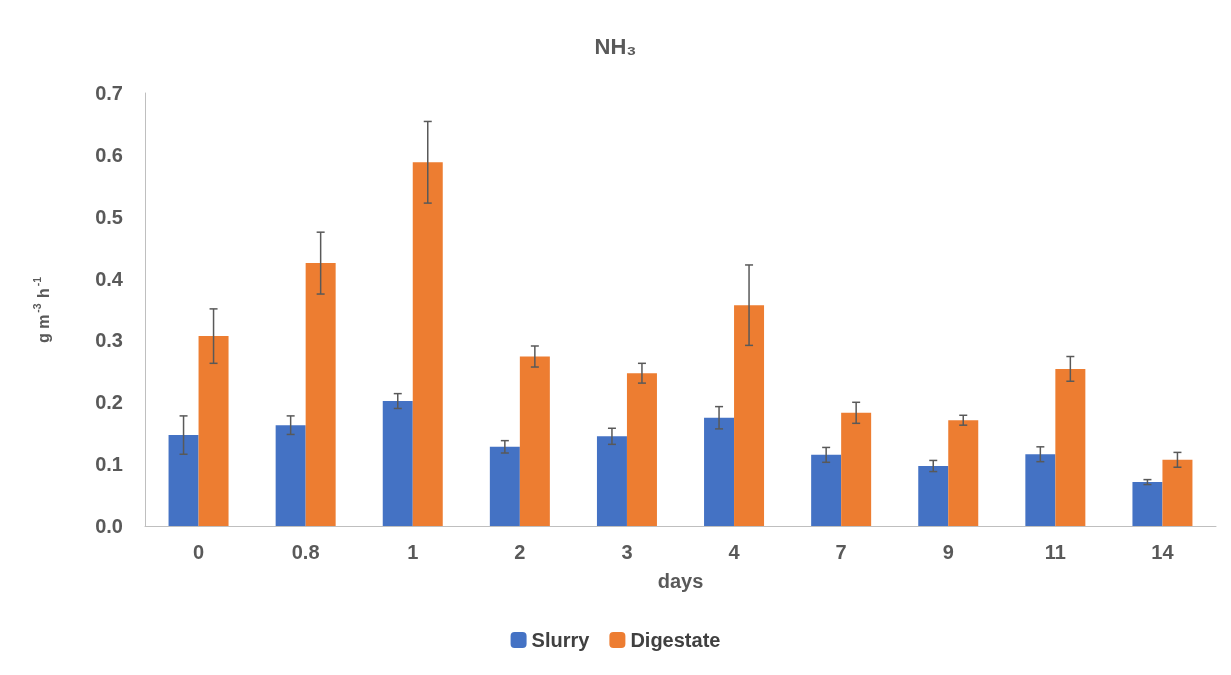  Describe the element at coordinates (1163, 552) in the screenshot. I see `x-tick-label: 14` at that location.